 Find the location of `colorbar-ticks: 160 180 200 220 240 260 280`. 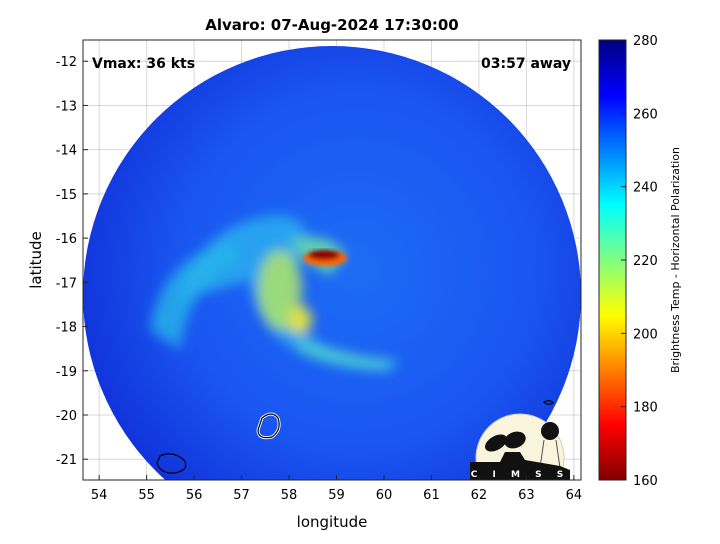

colorbar-ticks: 160 180 200 220 240 260 280 is located at coordinates (639, 261).